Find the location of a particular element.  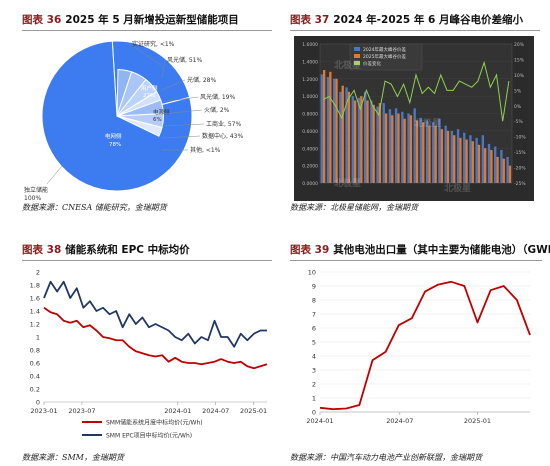

y2-tick-label: -20% is located at coordinates (520, 169).